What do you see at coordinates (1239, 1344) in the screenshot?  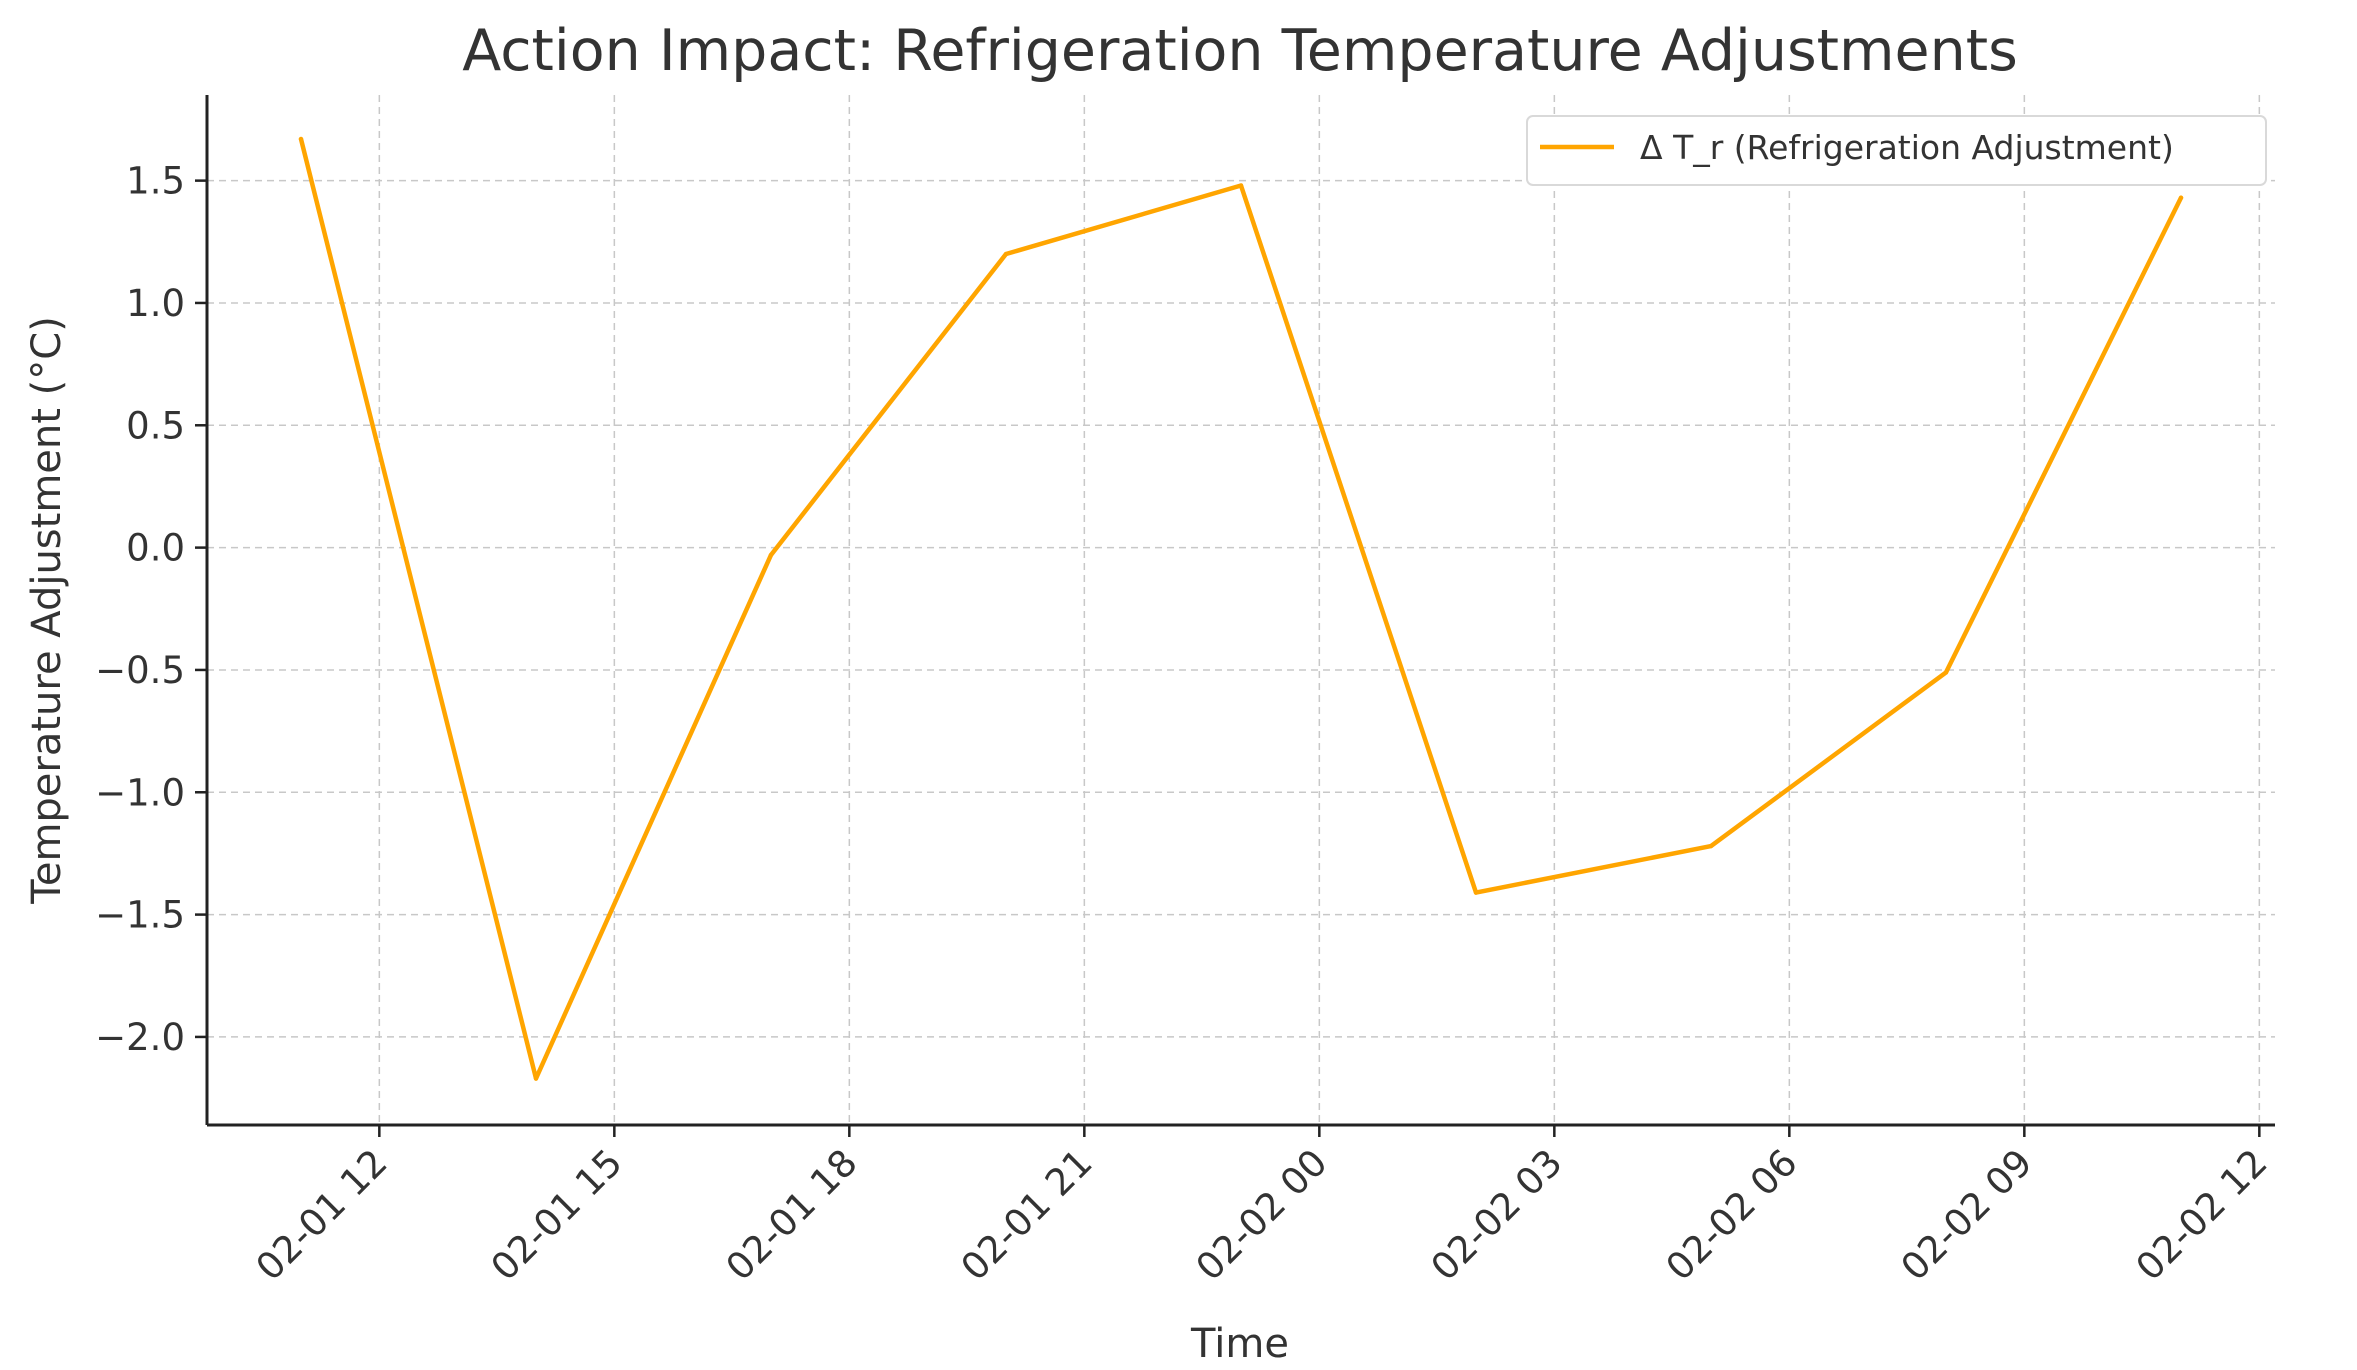 I see `x-axis-label: Time` at bounding box center [1239, 1344].